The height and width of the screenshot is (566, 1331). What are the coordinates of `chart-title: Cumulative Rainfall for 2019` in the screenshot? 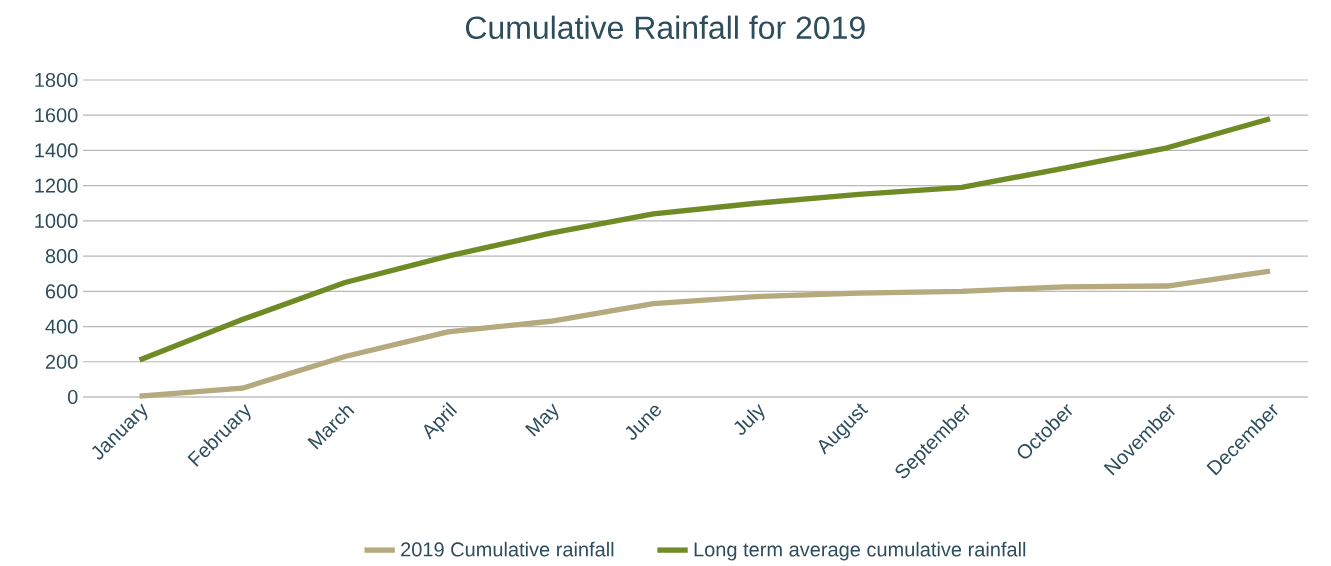 It's located at (665, 27).